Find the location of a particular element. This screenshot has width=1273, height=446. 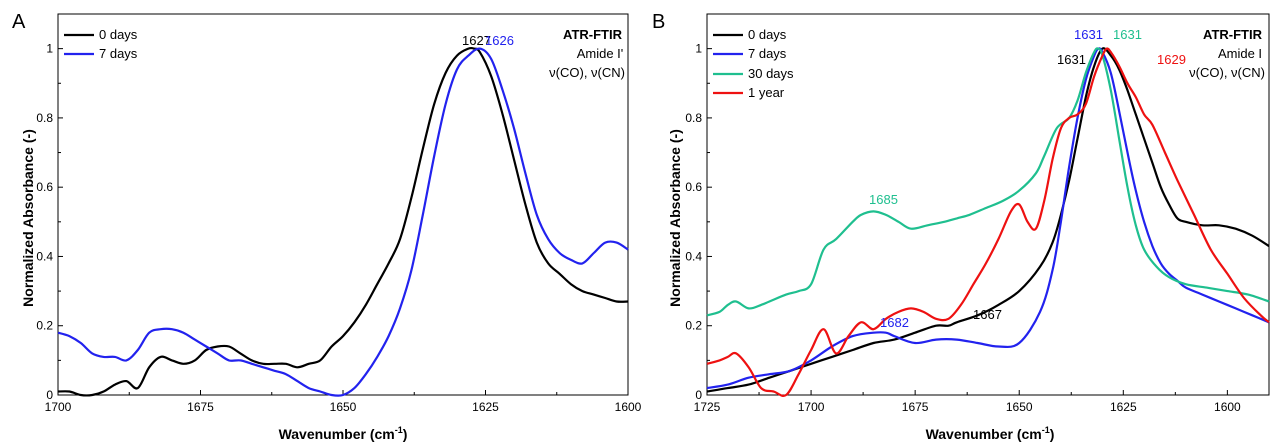

panel-b-y-axis: 0 0.2 0.4 0.6 0.8 1 is located at coordinates (698, 222).